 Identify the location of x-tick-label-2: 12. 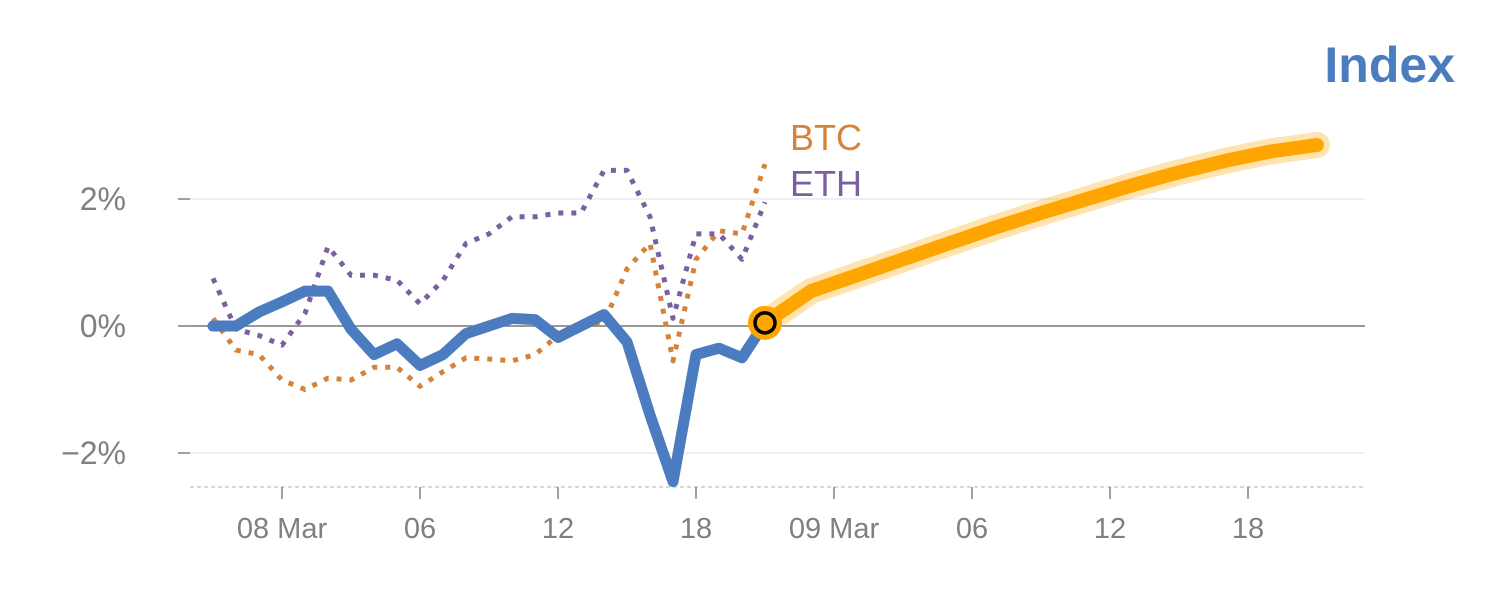
(558, 529).